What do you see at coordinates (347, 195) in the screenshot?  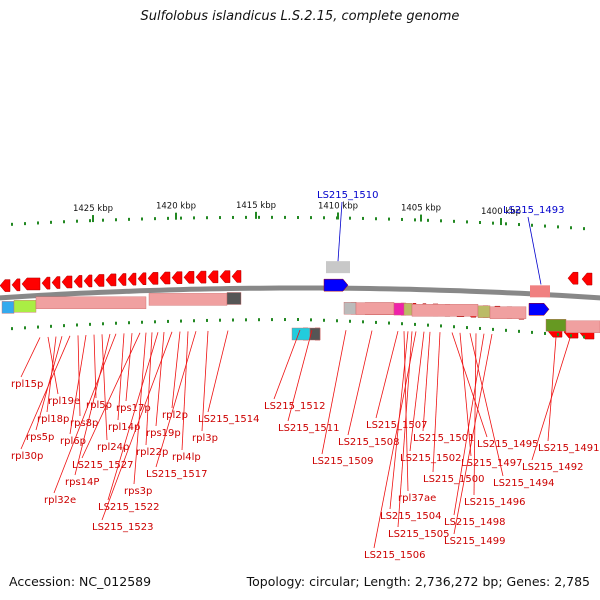 I see `highlight-gene-label: LS215_1510` at bounding box center [347, 195].